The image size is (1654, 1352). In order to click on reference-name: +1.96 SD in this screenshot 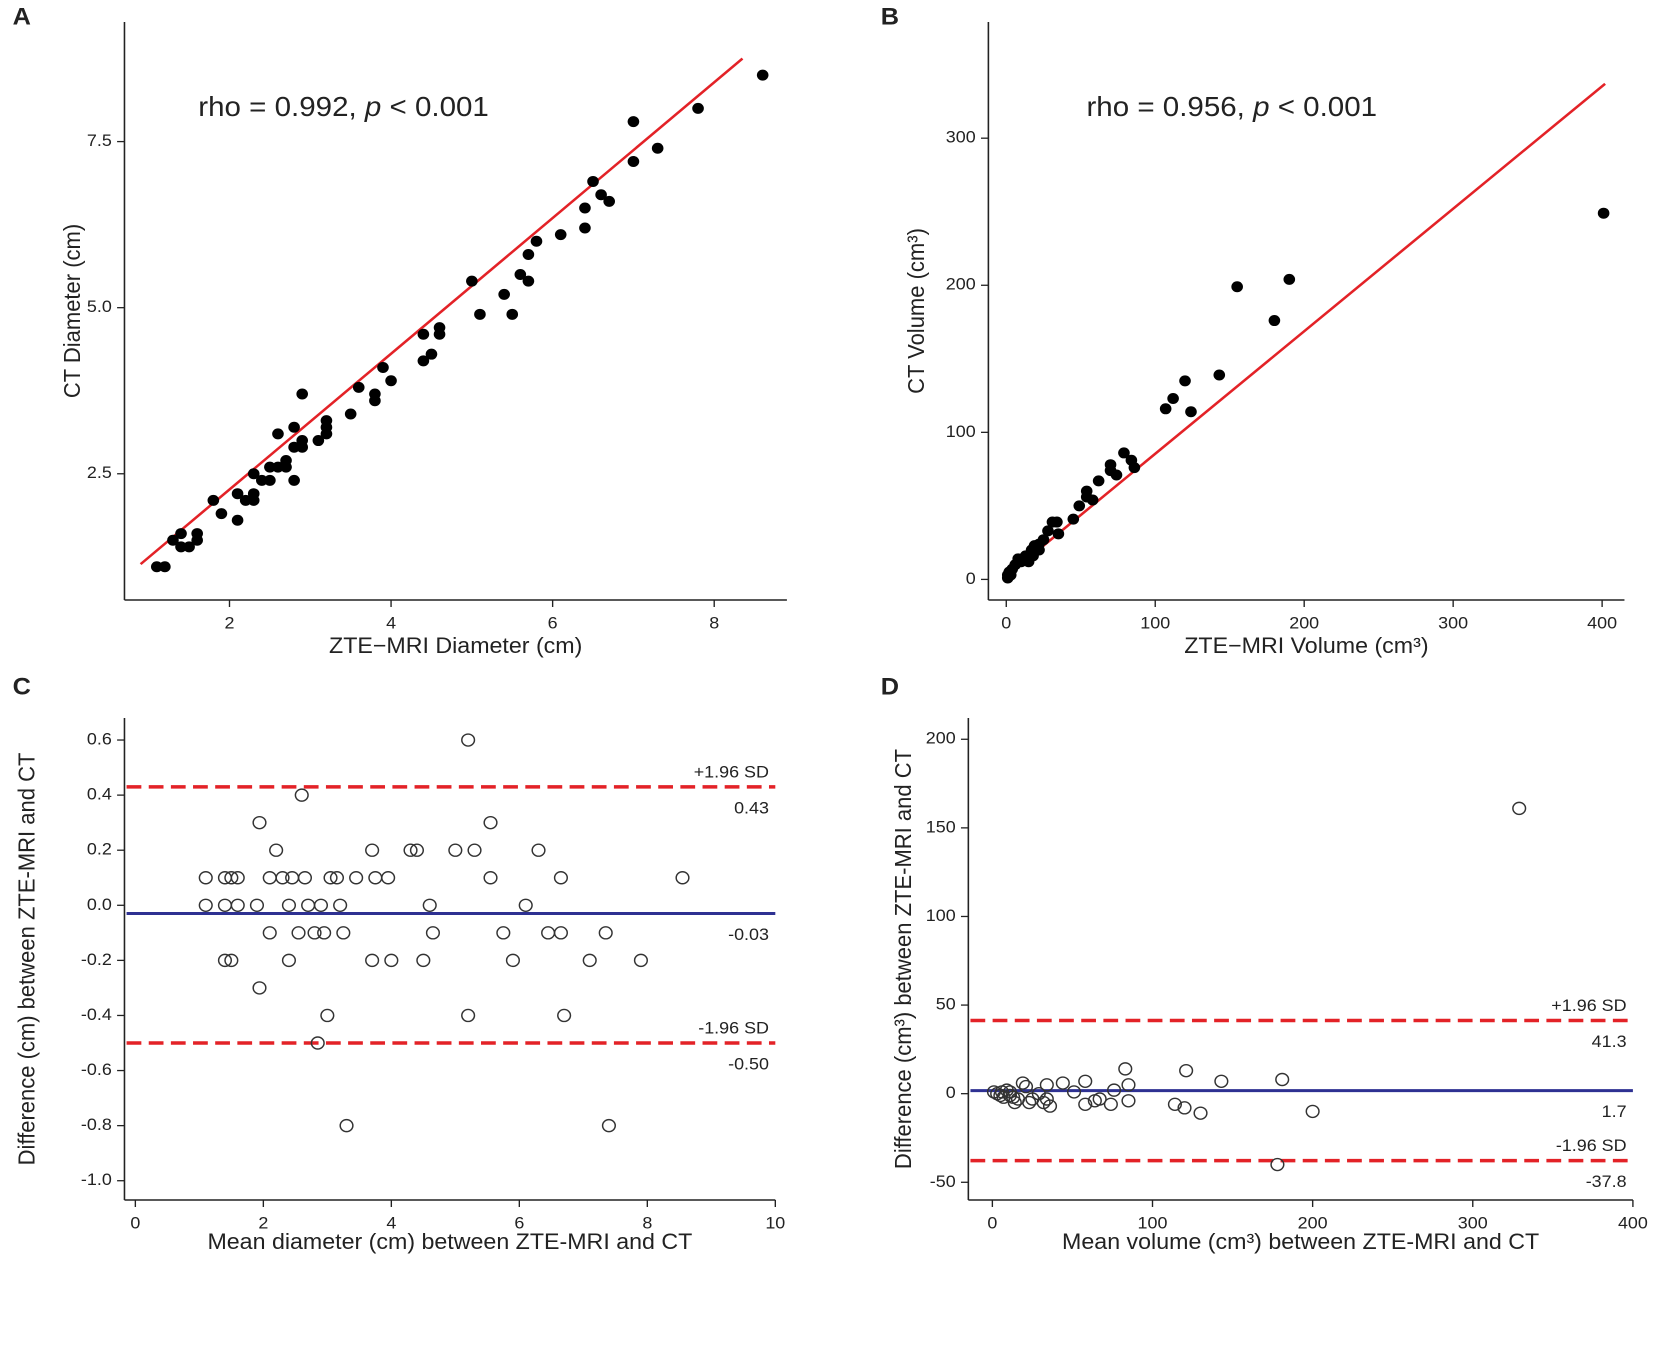, I will do `click(1588, 1004)`.